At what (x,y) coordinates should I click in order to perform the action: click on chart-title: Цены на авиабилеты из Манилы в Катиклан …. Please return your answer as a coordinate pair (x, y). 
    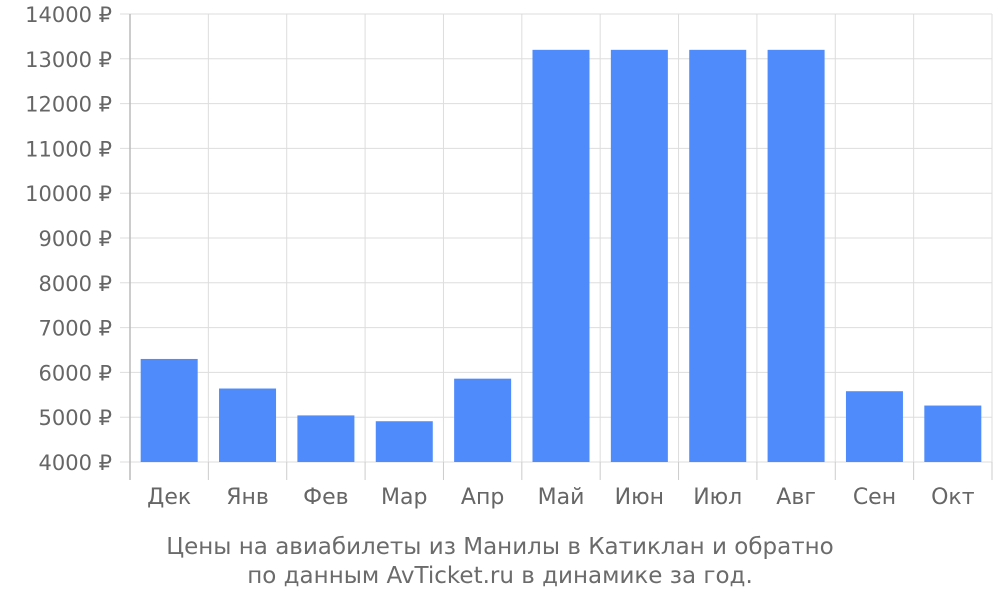
    Looking at the image, I should click on (500, 547).